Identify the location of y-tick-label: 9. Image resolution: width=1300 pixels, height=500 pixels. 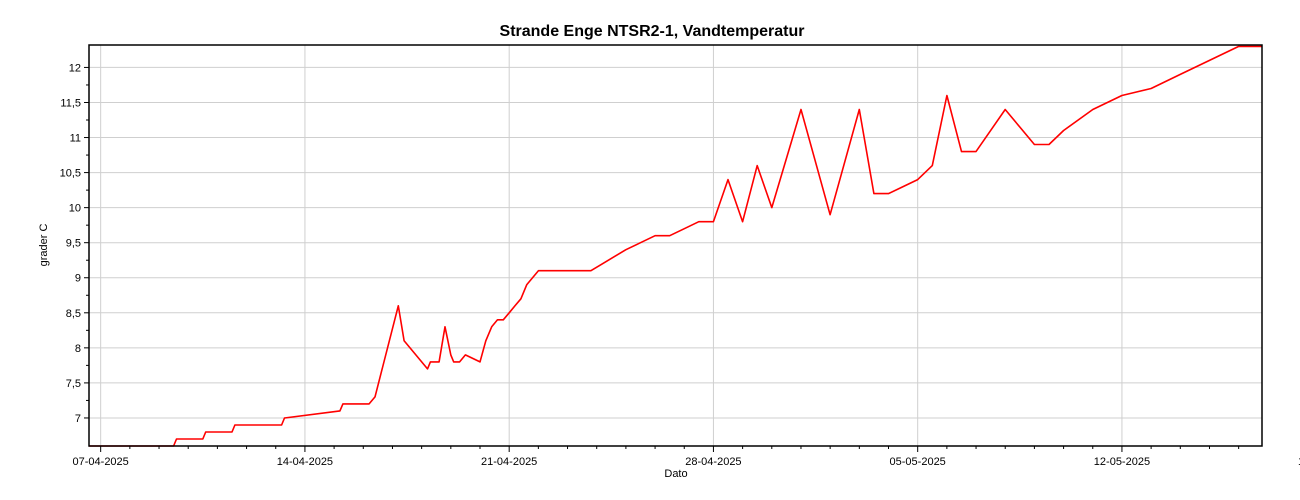
(78, 279).